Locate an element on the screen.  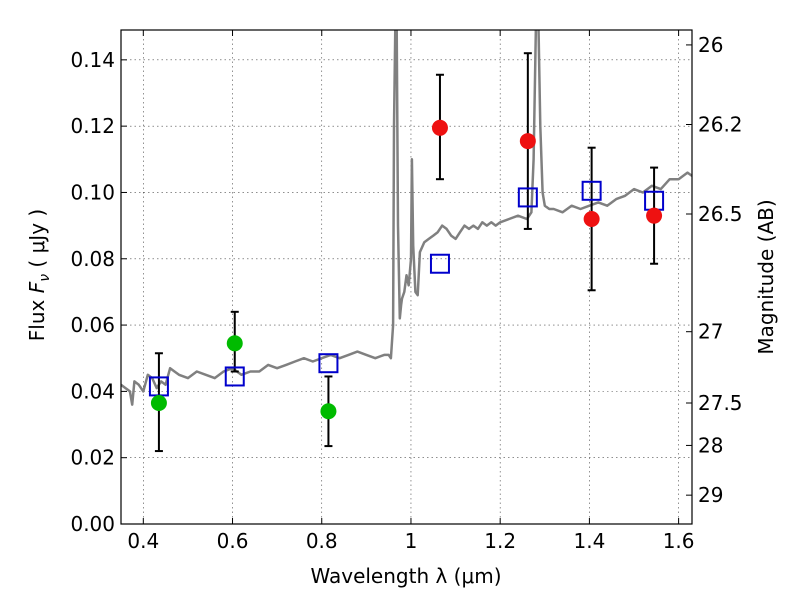
x-tick-label: 0.4 is located at coordinates (143, 541).